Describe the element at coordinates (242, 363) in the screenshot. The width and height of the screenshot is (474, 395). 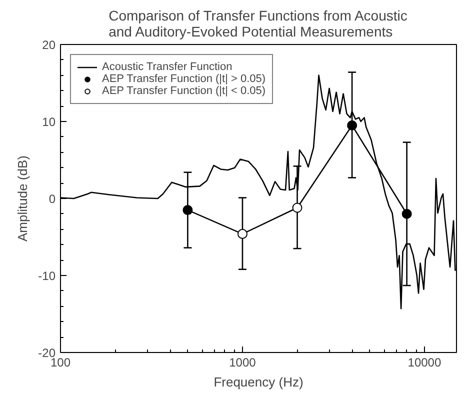
I see `x-tick-label: 1000` at that location.